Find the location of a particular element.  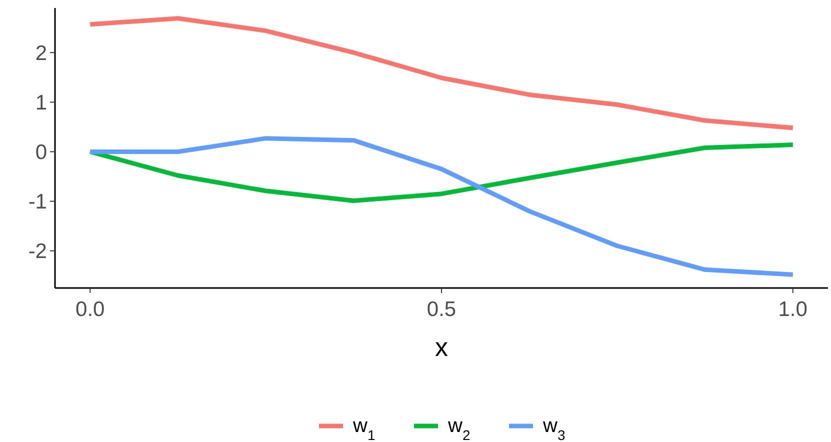

y-tick-label: 0 is located at coordinates (41, 152).